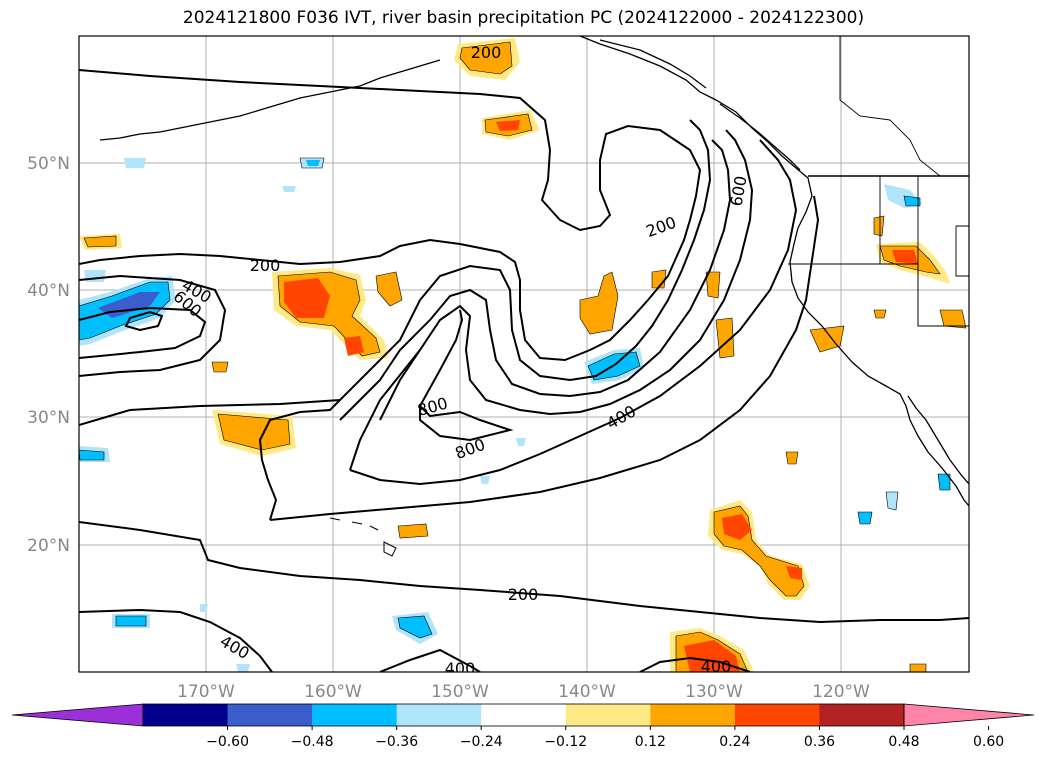  What do you see at coordinates (77, 715) in the screenshot?
I see `colorbar-extend-min` at bounding box center [77, 715].